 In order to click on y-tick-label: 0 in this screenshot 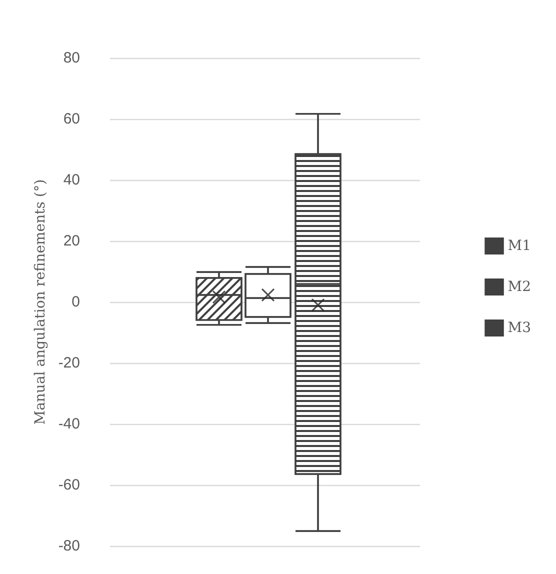, I will do `click(76, 302)`.